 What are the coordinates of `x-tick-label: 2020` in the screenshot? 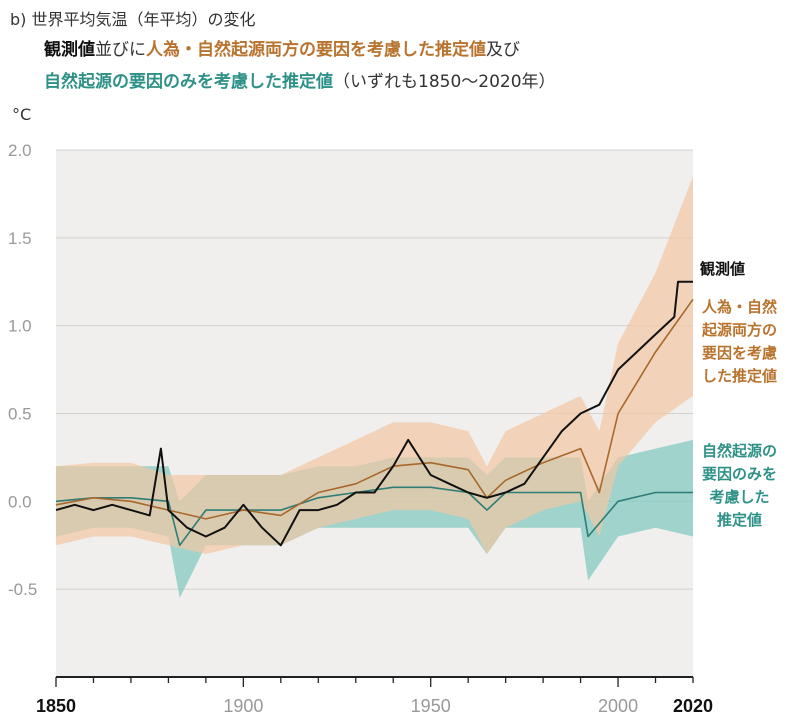 It's located at (693, 706).